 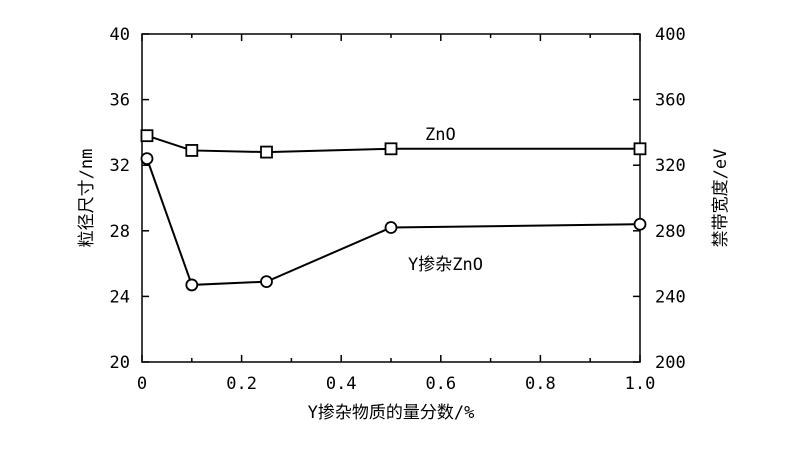 What do you see at coordinates (540, 384) in the screenshot?
I see `x-tick-label: 0.8` at bounding box center [540, 384].